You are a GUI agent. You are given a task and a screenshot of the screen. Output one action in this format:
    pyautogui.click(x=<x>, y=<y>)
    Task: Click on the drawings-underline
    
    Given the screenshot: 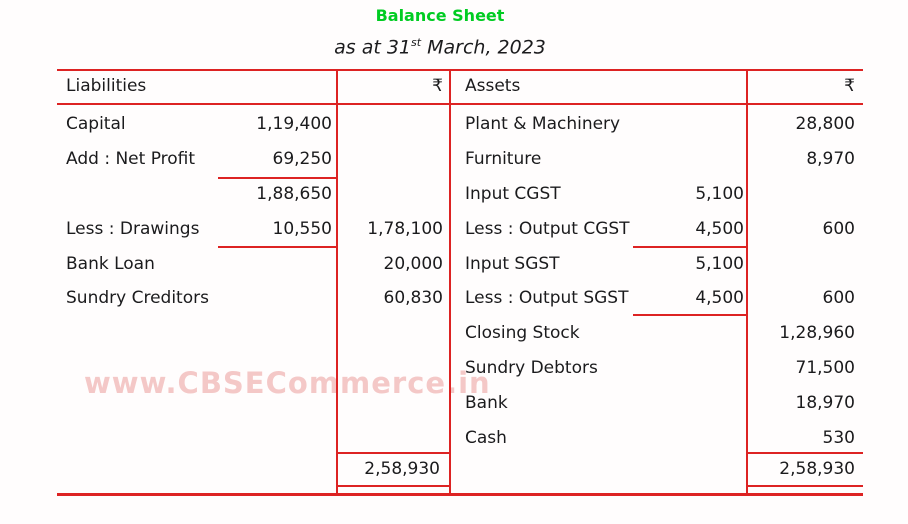 What is the action you would take?
    pyautogui.click(x=277, y=247)
    